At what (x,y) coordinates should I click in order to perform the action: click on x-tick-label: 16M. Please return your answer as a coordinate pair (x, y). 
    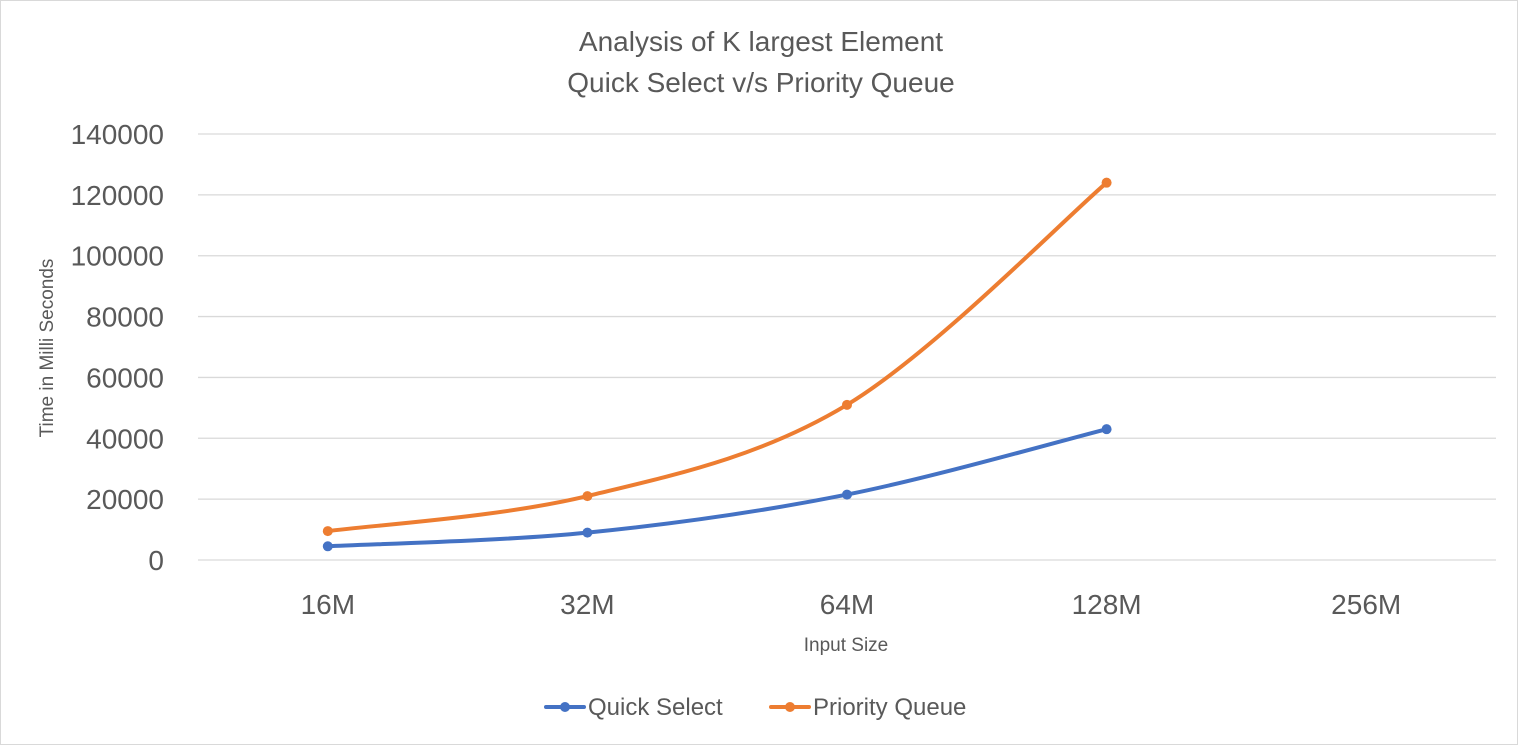
    Looking at the image, I should click on (328, 604).